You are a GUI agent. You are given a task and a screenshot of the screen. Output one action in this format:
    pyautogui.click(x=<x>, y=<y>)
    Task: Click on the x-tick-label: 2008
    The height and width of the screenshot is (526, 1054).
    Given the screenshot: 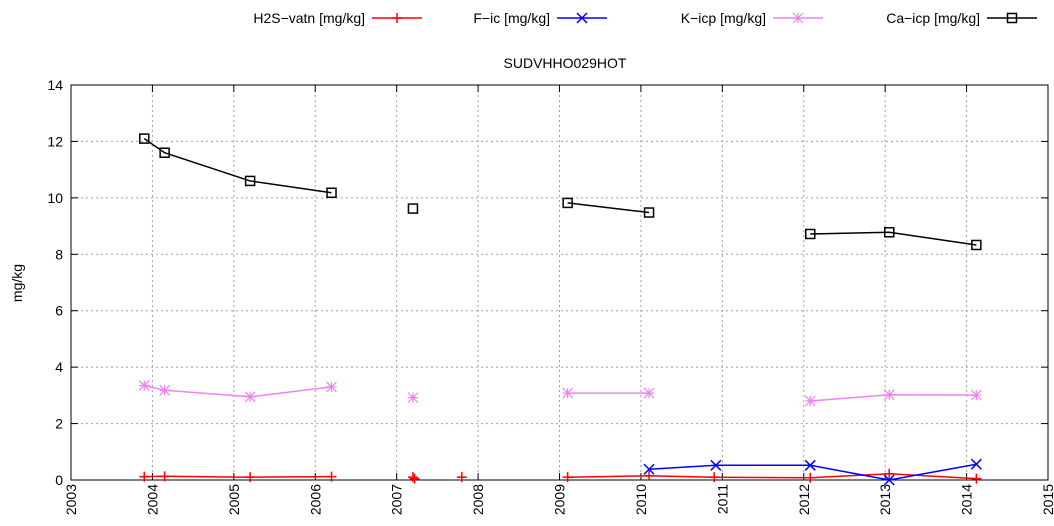 What is the action you would take?
    pyautogui.click(x=478, y=499)
    